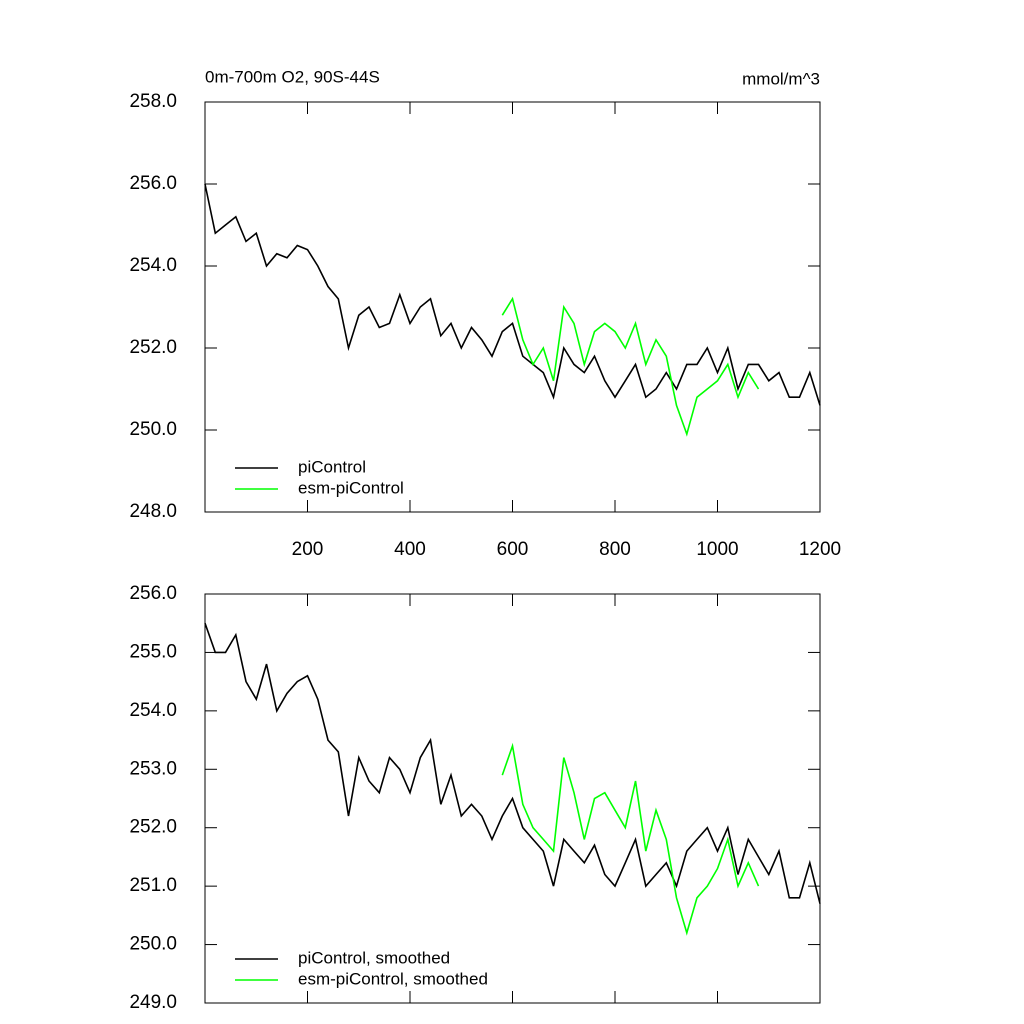 This screenshot has height=1024, width=1024. I want to click on legend-label: esm-piControl, so click(351, 487).